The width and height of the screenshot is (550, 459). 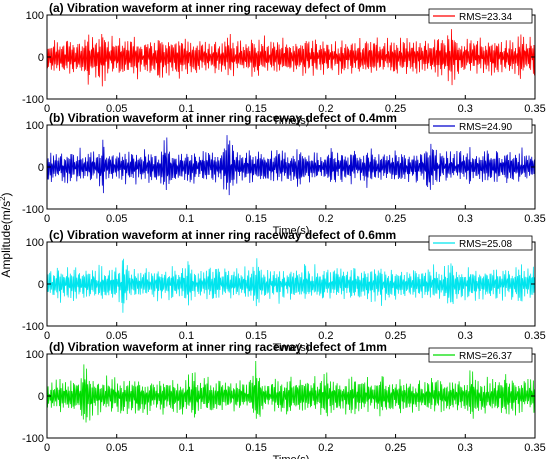 I want to click on legend-label: RMS=26.37, so click(x=486, y=356).